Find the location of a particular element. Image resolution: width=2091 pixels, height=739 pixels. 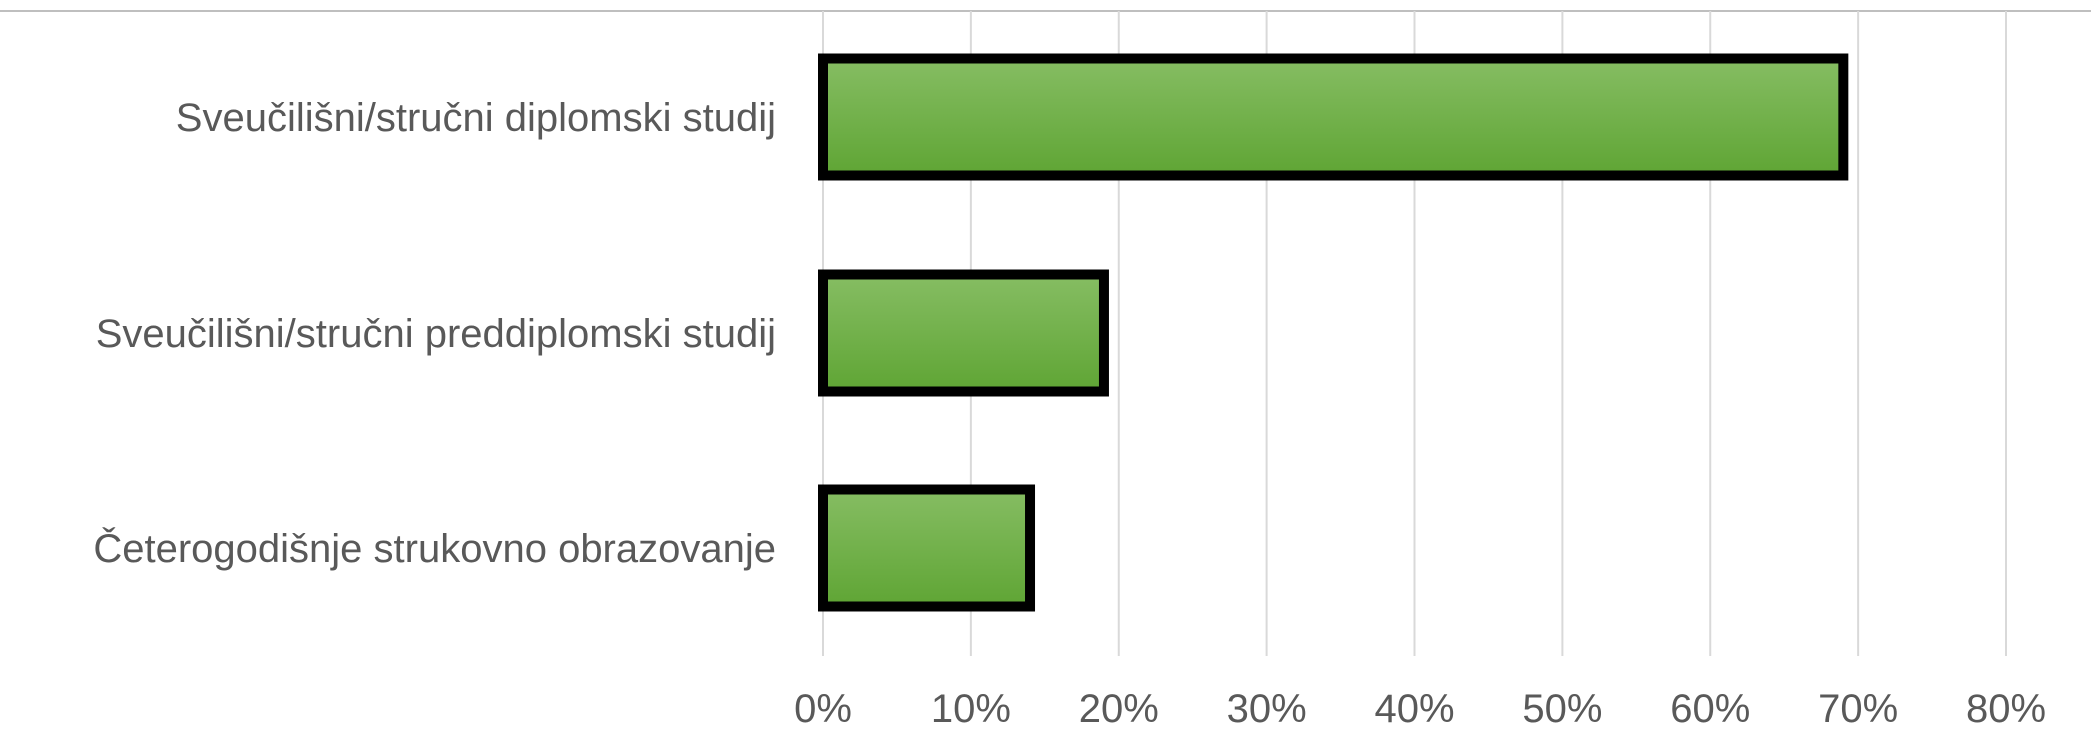

x-tick-label: 30% is located at coordinates (1267, 709).